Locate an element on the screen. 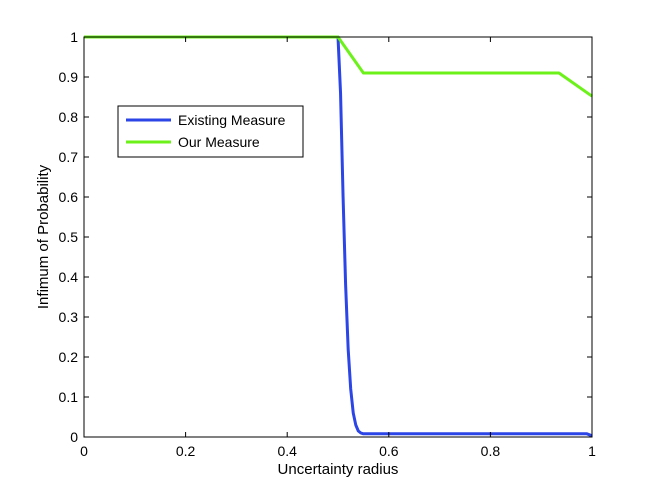  legend-label-our-measure: Our Measure is located at coordinates (219, 142).